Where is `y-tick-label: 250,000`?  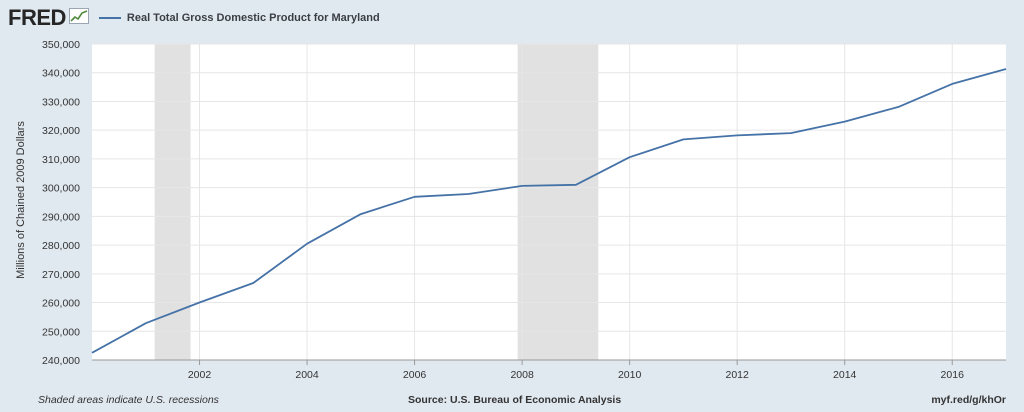
y-tick-label: 250,000 is located at coordinates (61, 332).